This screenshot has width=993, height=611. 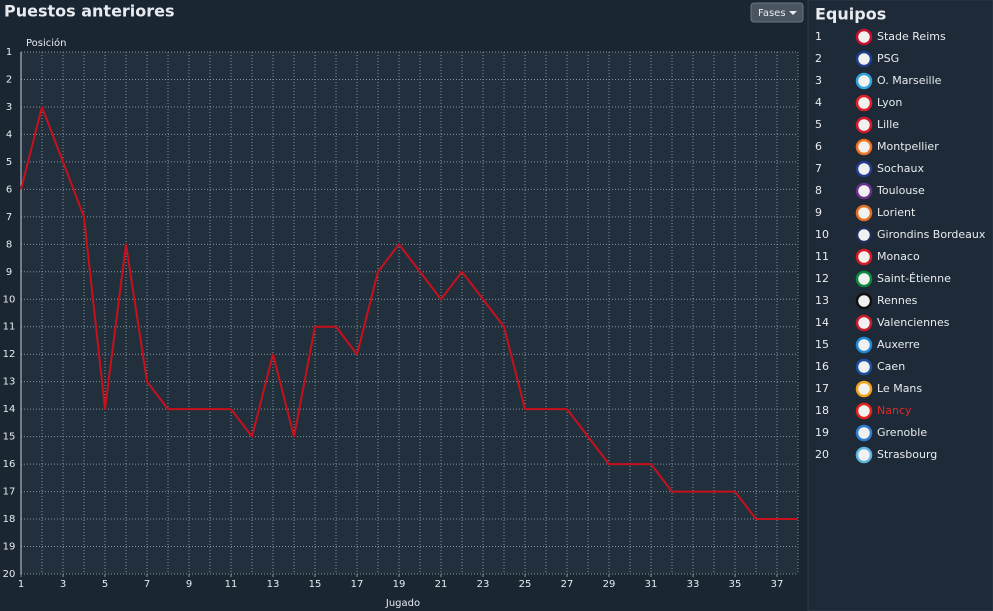 What do you see at coordinates (822, 278) in the screenshot?
I see `team-position: 12` at bounding box center [822, 278].